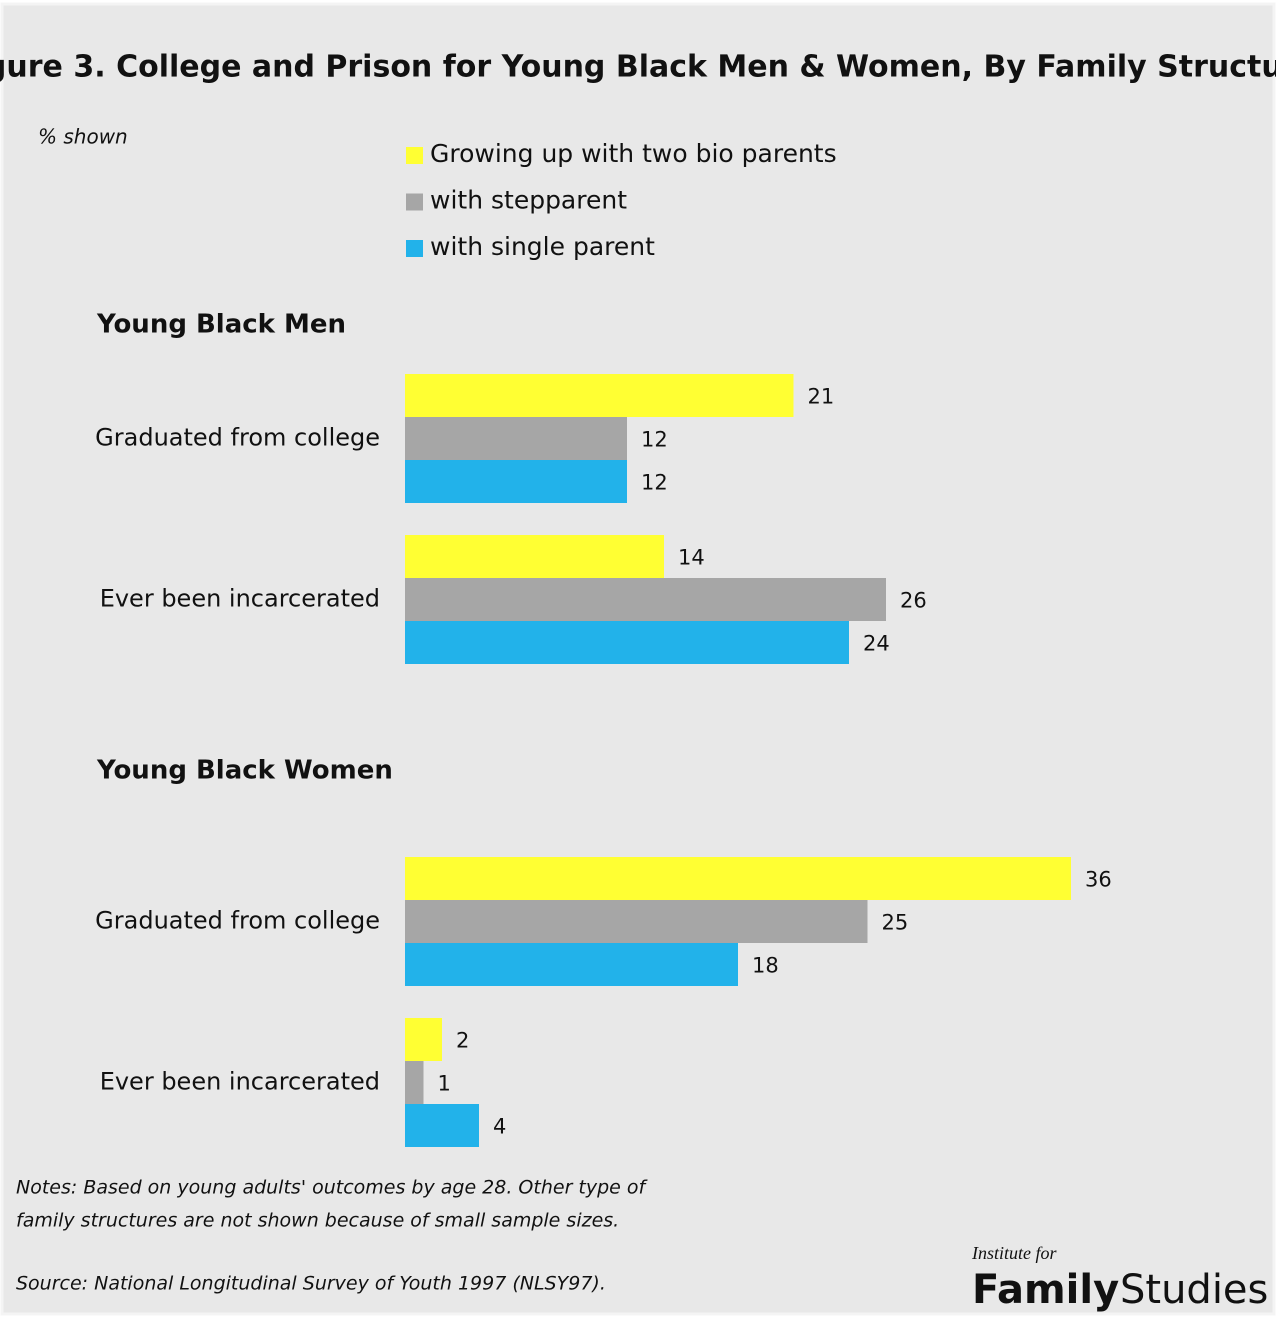 The image size is (1276, 1318). Describe the element at coordinates (633, 153) in the screenshot. I see `legend-label: Growing up with two bio parents` at that location.